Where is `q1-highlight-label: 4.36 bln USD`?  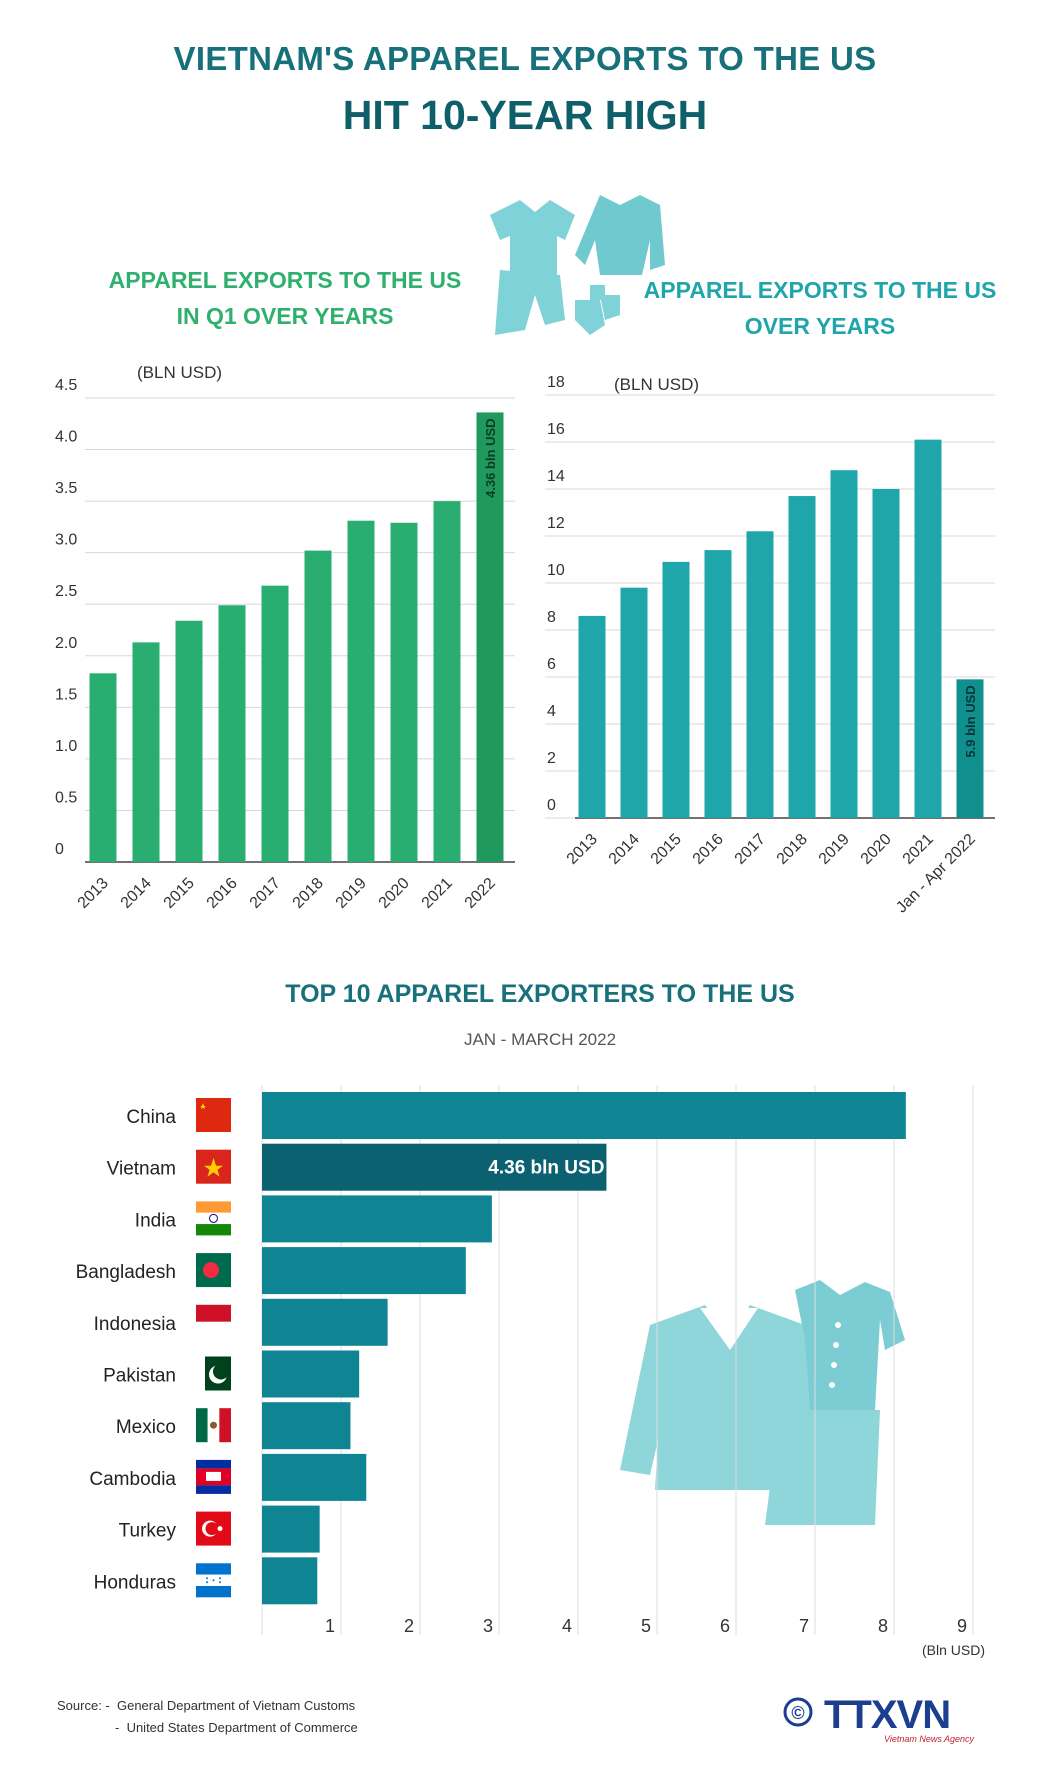
q1-highlight-label: 4.36 bln USD is located at coordinates (490, 457).